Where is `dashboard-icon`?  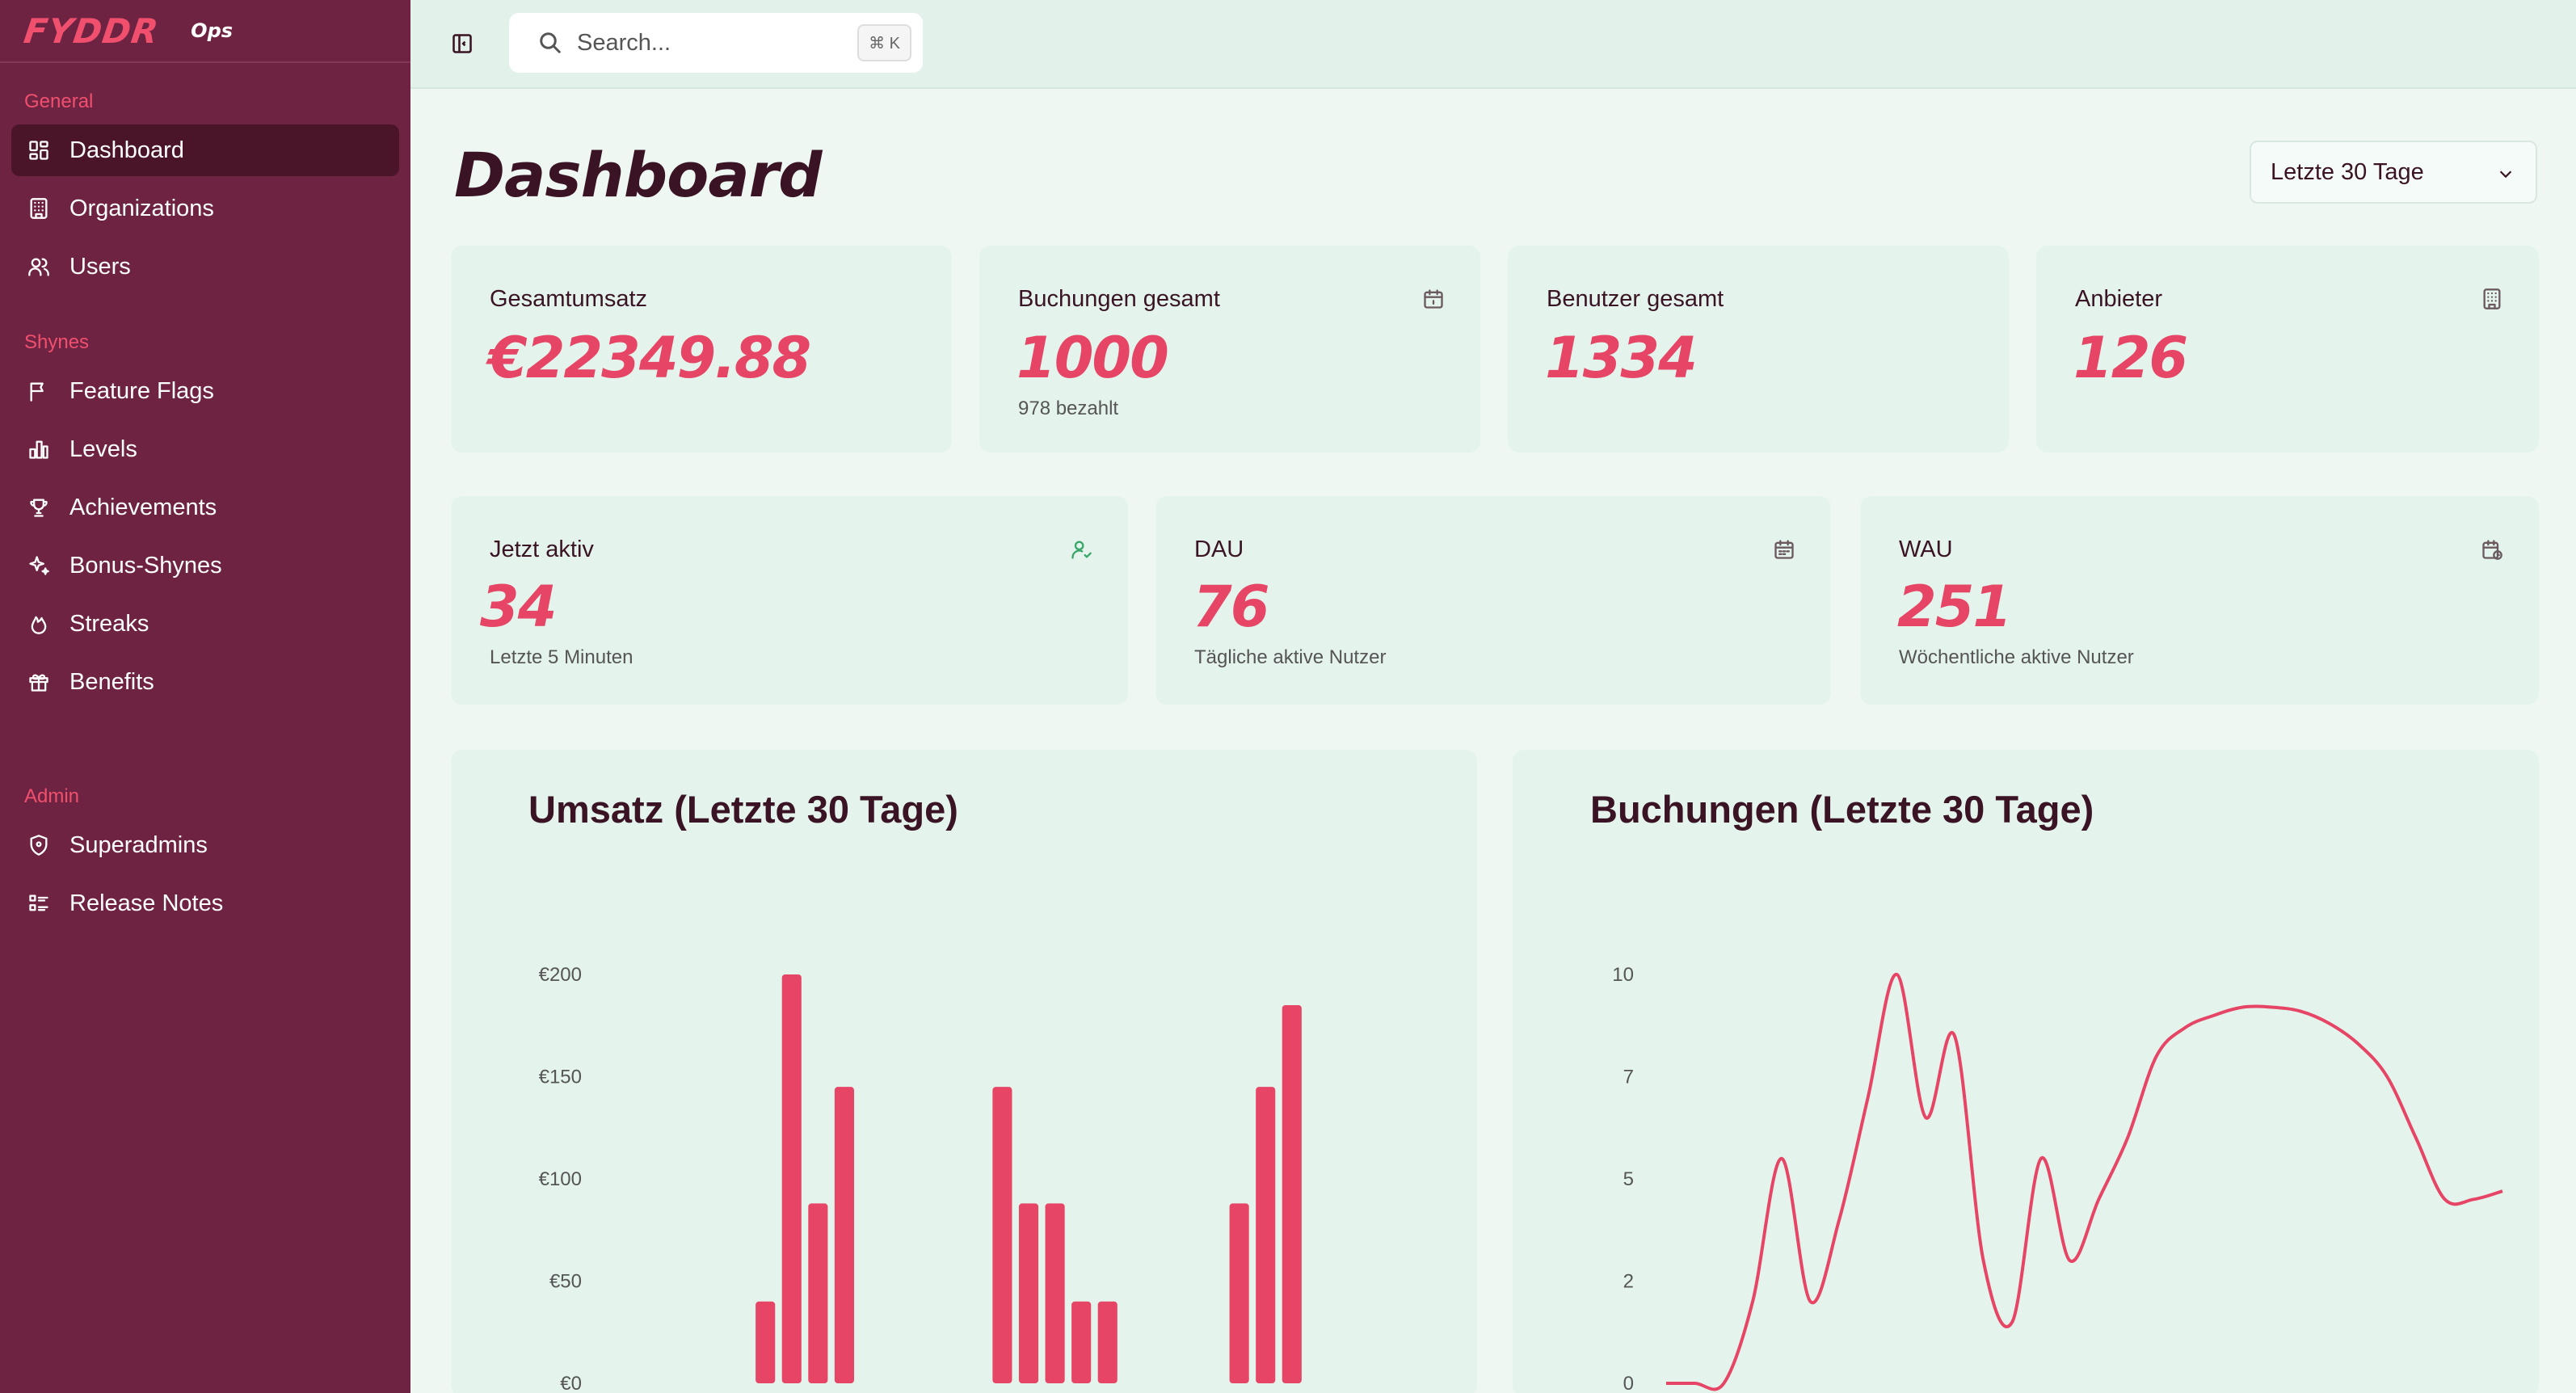 dashboard-icon is located at coordinates (39, 150).